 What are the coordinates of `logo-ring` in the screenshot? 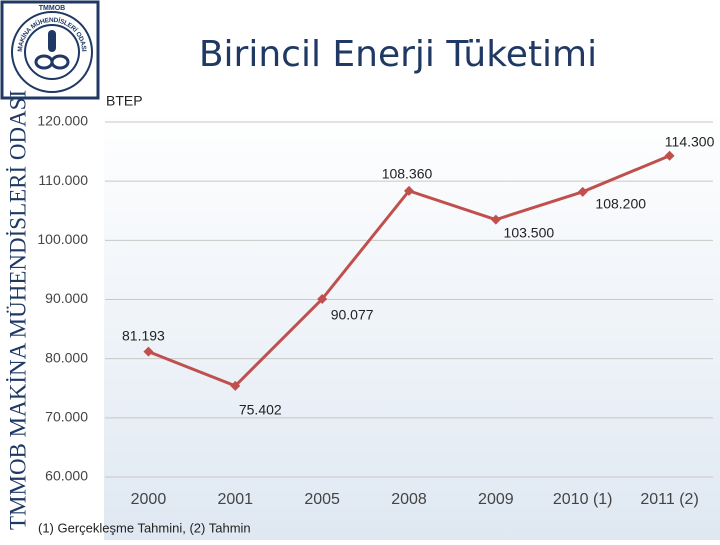 It's located at (52, 52).